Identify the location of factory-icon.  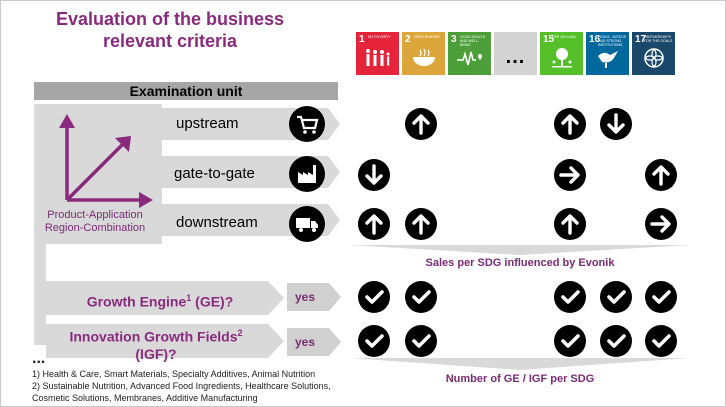
(307, 174).